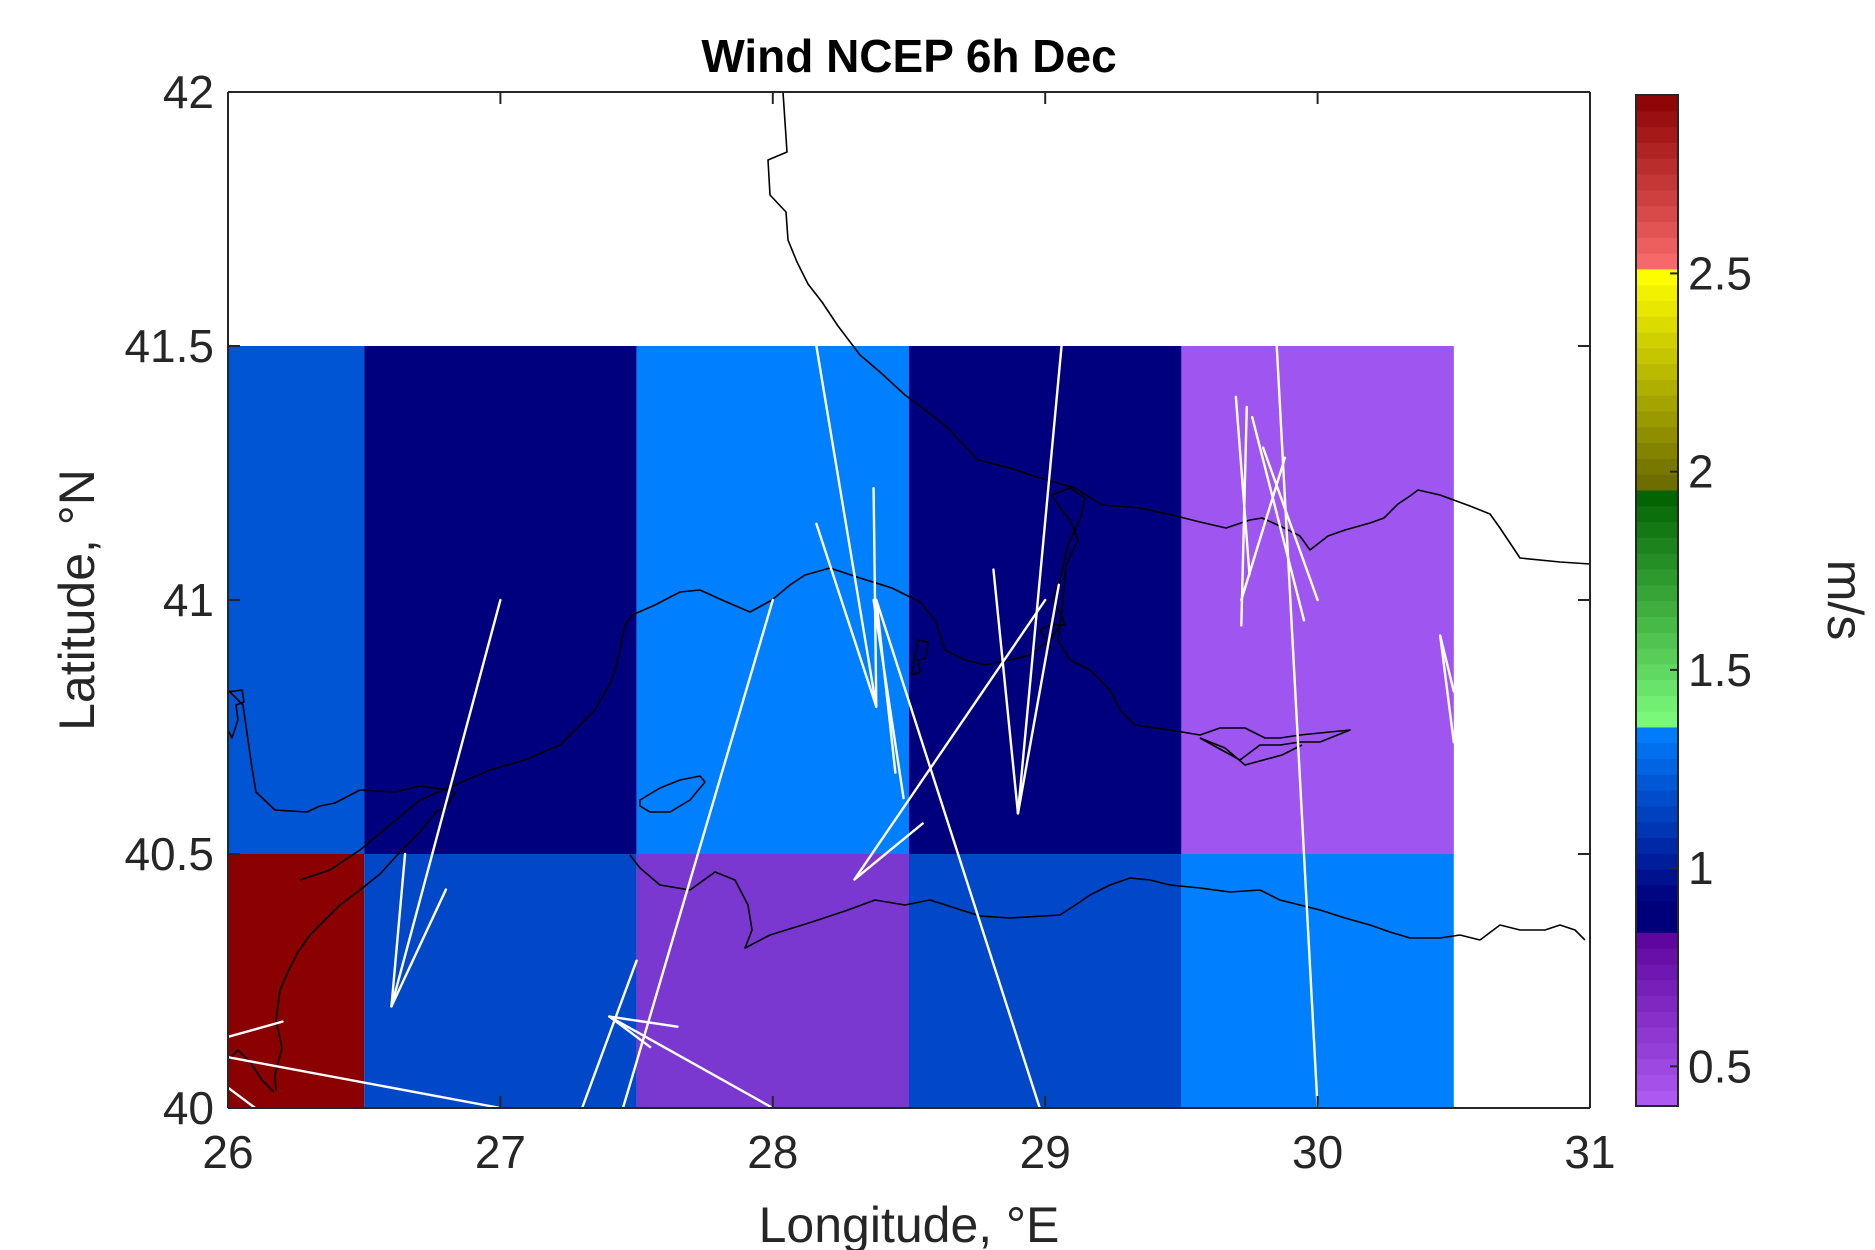 This screenshot has height=1250, width=1875. I want to click on y-tick-label: 40.5, so click(169, 854).